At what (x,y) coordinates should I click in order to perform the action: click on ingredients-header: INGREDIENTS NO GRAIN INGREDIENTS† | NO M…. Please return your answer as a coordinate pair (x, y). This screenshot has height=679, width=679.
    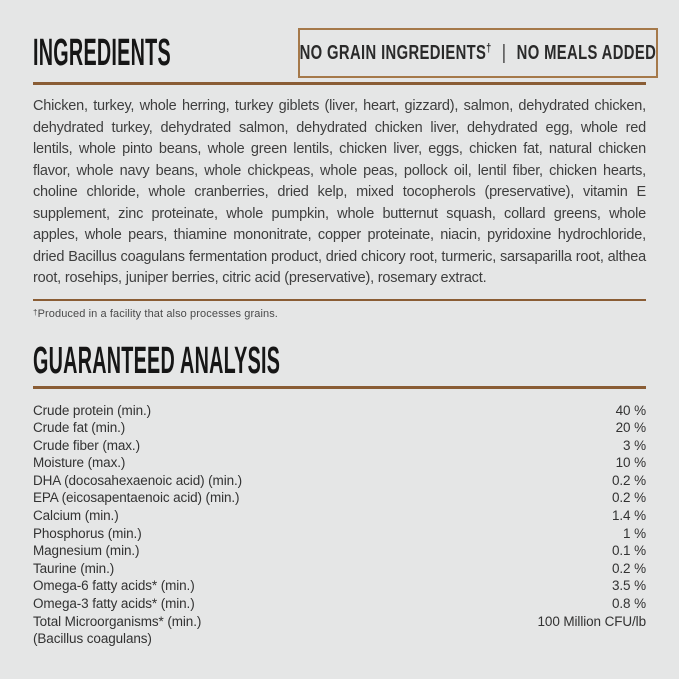
    Looking at the image, I should click on (346, 53).